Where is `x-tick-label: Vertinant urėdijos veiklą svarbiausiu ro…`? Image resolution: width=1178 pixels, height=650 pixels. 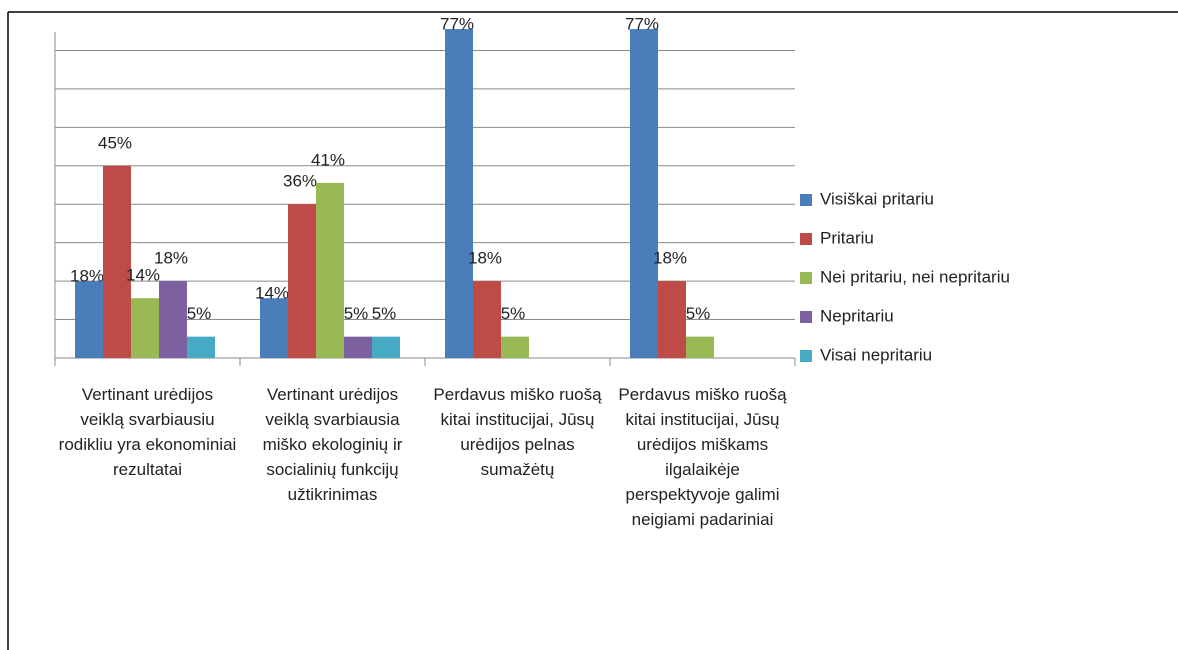
x-tick-label: Vertinant urėdijos veiklą svarbiausiu ro… is located at coordinates (147, 432).